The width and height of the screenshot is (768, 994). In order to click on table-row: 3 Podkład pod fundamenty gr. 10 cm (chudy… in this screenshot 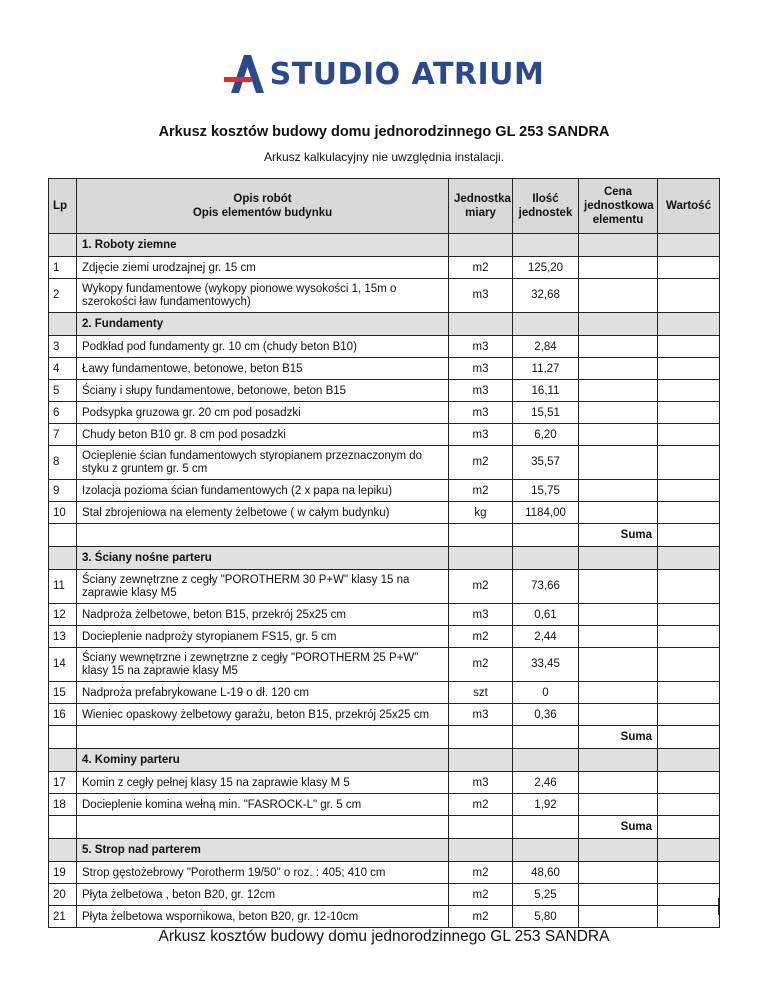, I will do `click(384, 346)`.